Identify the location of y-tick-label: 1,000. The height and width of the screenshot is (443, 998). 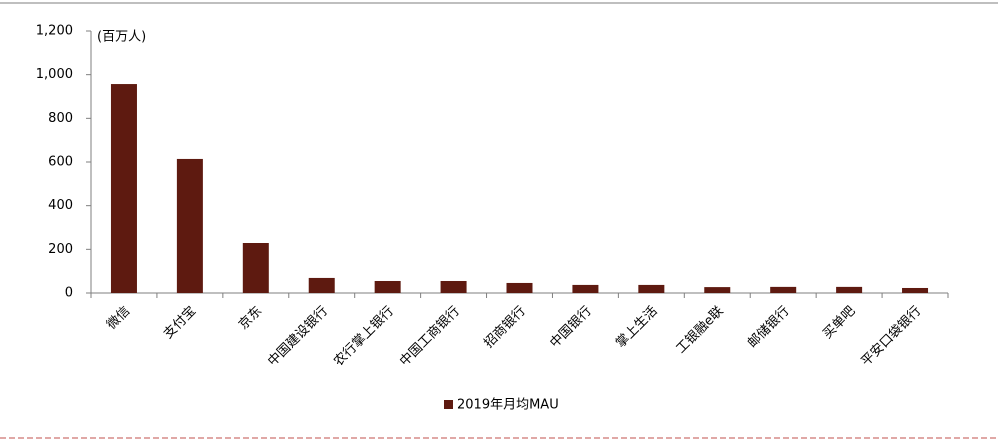
(54, 74).